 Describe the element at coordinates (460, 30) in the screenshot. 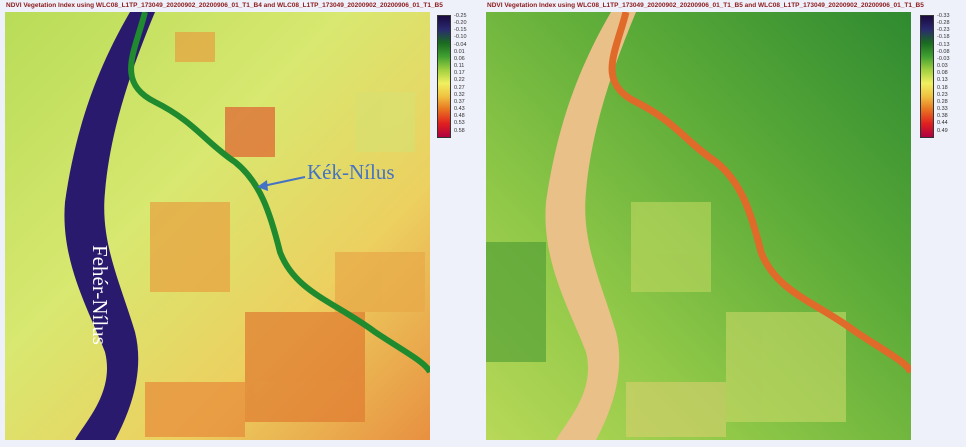

I see `tick: -0.15` at that location.